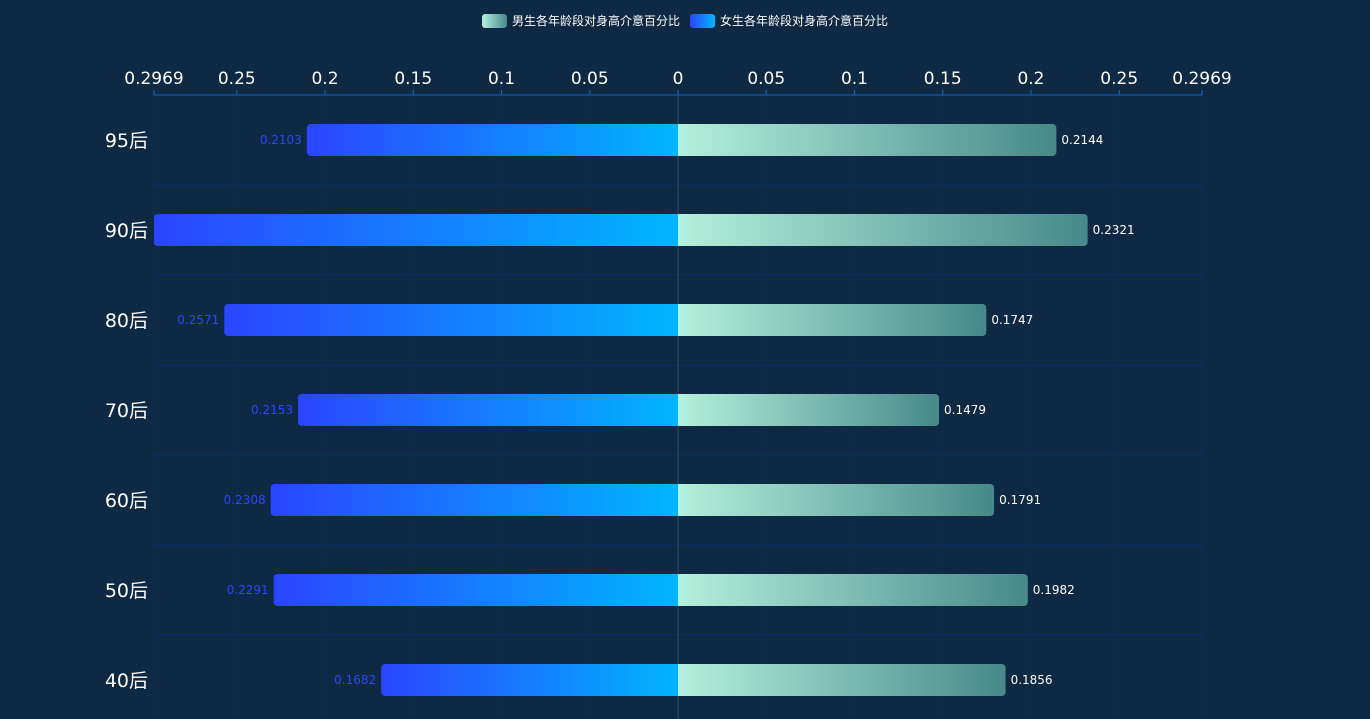 Image resolution: width=1370 pixels, height=719 pixels. Describe the element at coordinates (702, 20) in the screenshot. I see `legend-swatch-female` at that location.